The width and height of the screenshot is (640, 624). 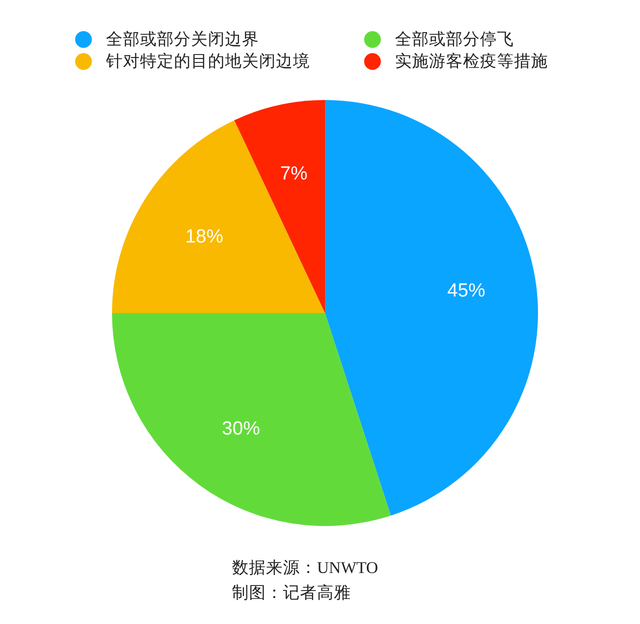 What do you see at coordinates (466, 291) in the screenshot?
I see `data-label: 45%` at bounding box center [466, 291].